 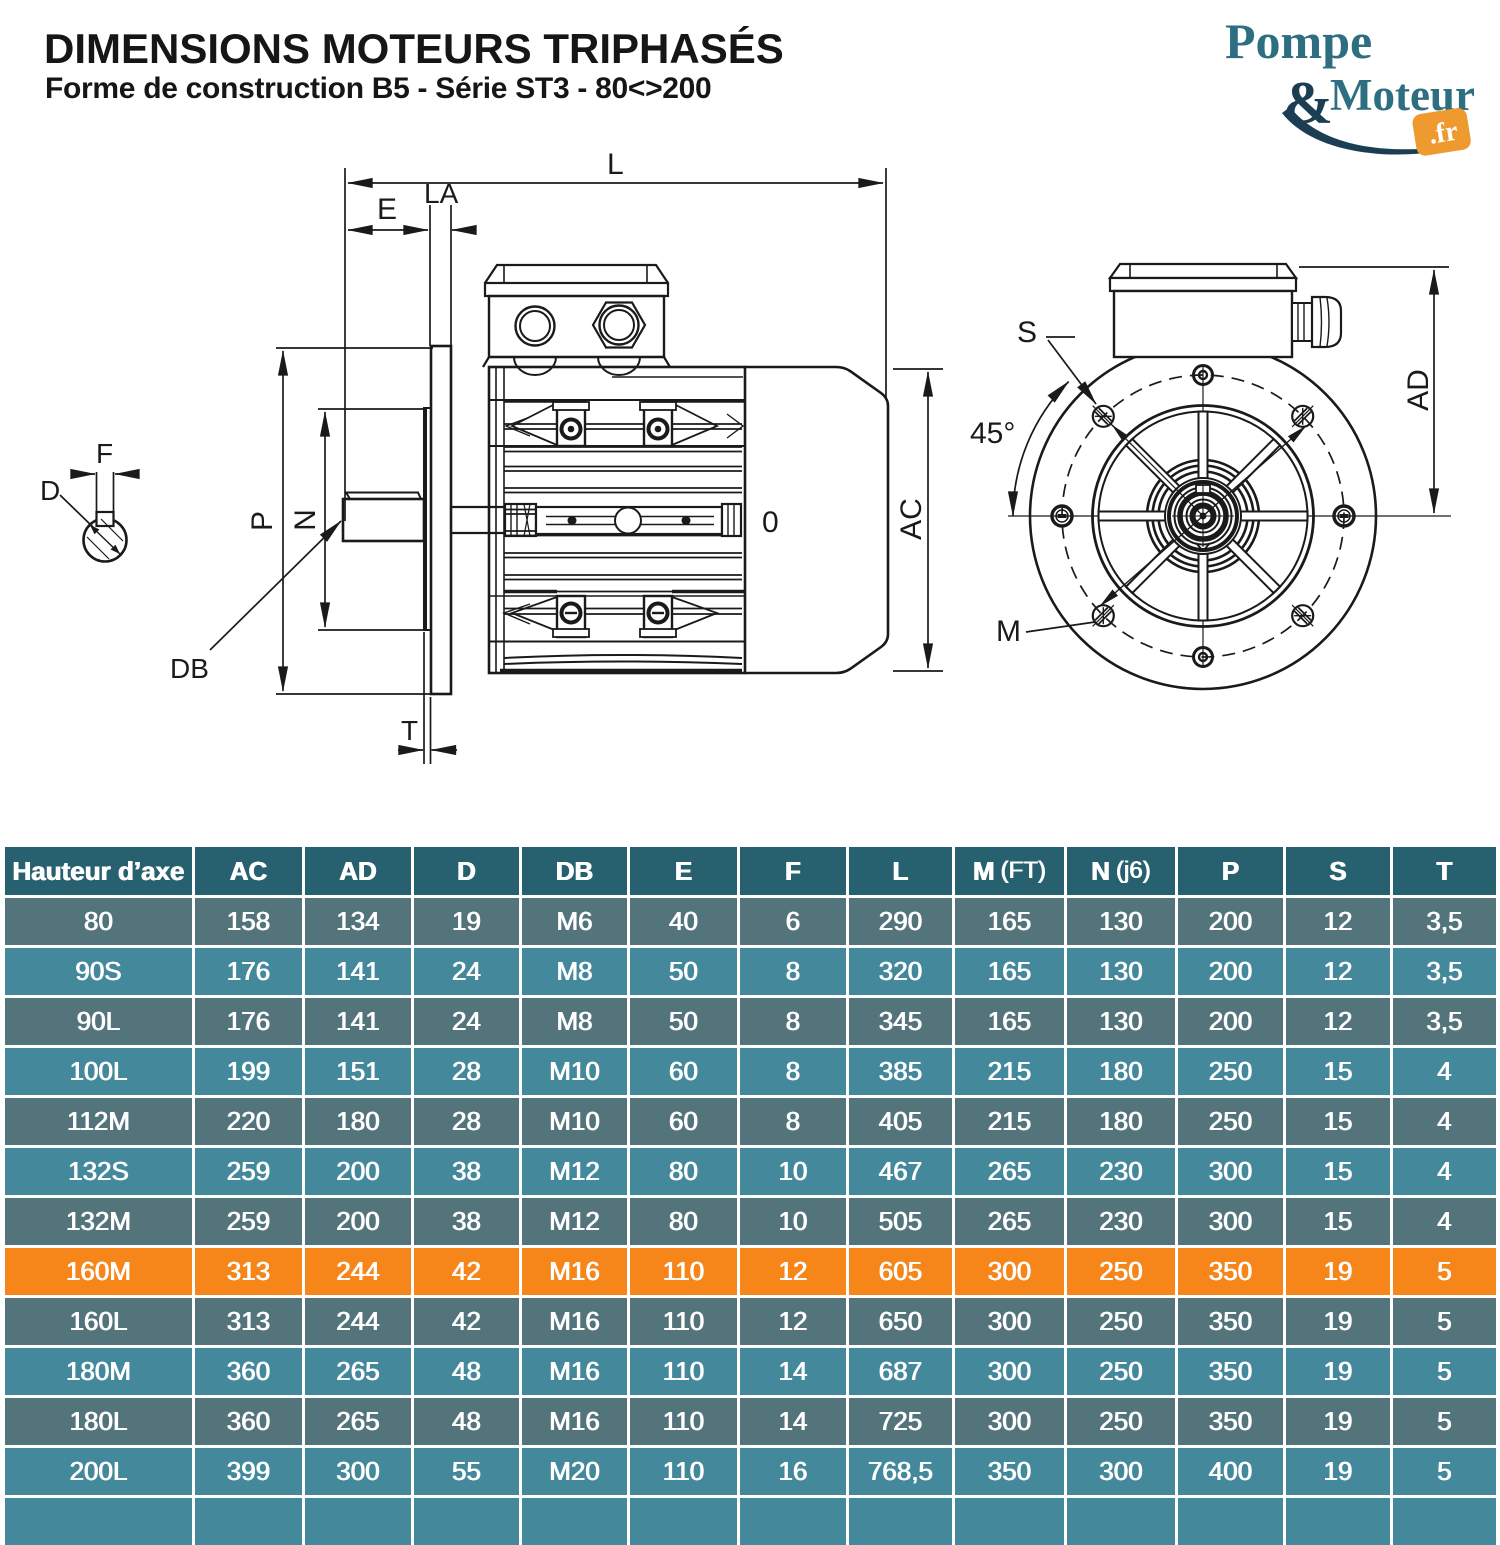 I want to click on svg-text: L, so click(x=615, y=164).